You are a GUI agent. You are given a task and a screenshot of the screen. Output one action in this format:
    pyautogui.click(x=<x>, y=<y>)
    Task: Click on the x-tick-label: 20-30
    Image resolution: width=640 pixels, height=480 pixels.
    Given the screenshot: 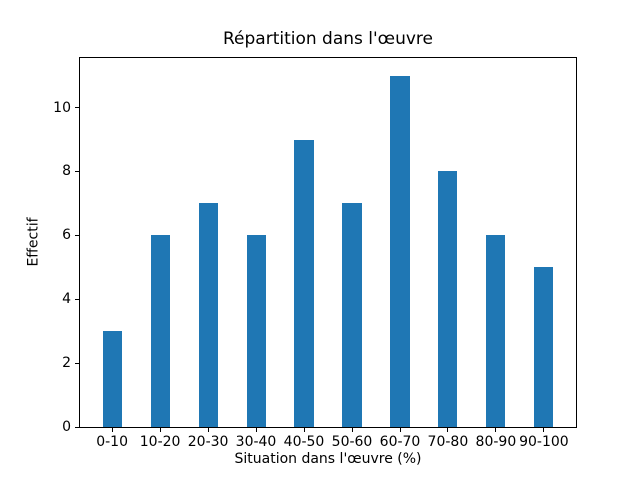 What is the action you would take?
    pyautogui.click(x=208, y=442)
    